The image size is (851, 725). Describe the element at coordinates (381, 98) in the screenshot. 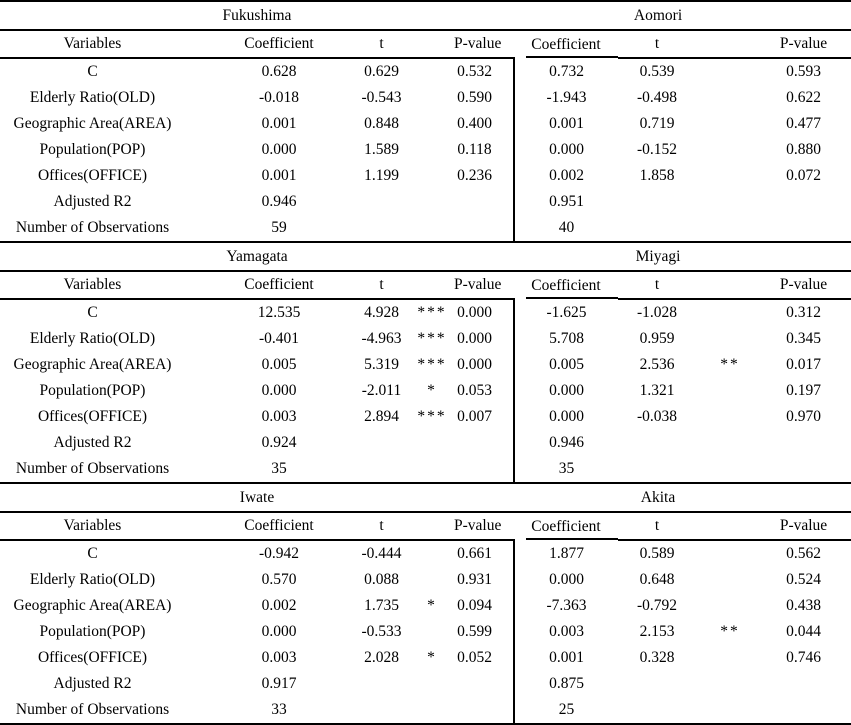

I see `t-value: -0.543` at that location.